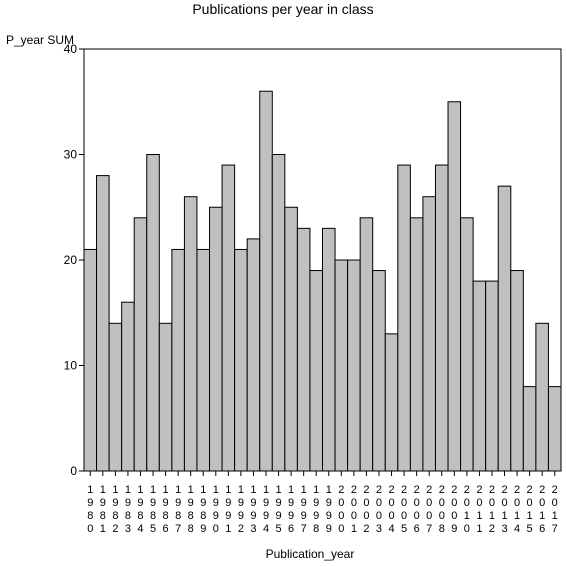 The height and width of the screenshot is (567, 567). What do you see at coordinates (479, 376) in the screenshot?
I see `bar-2011` at bounding box center [479, 376].